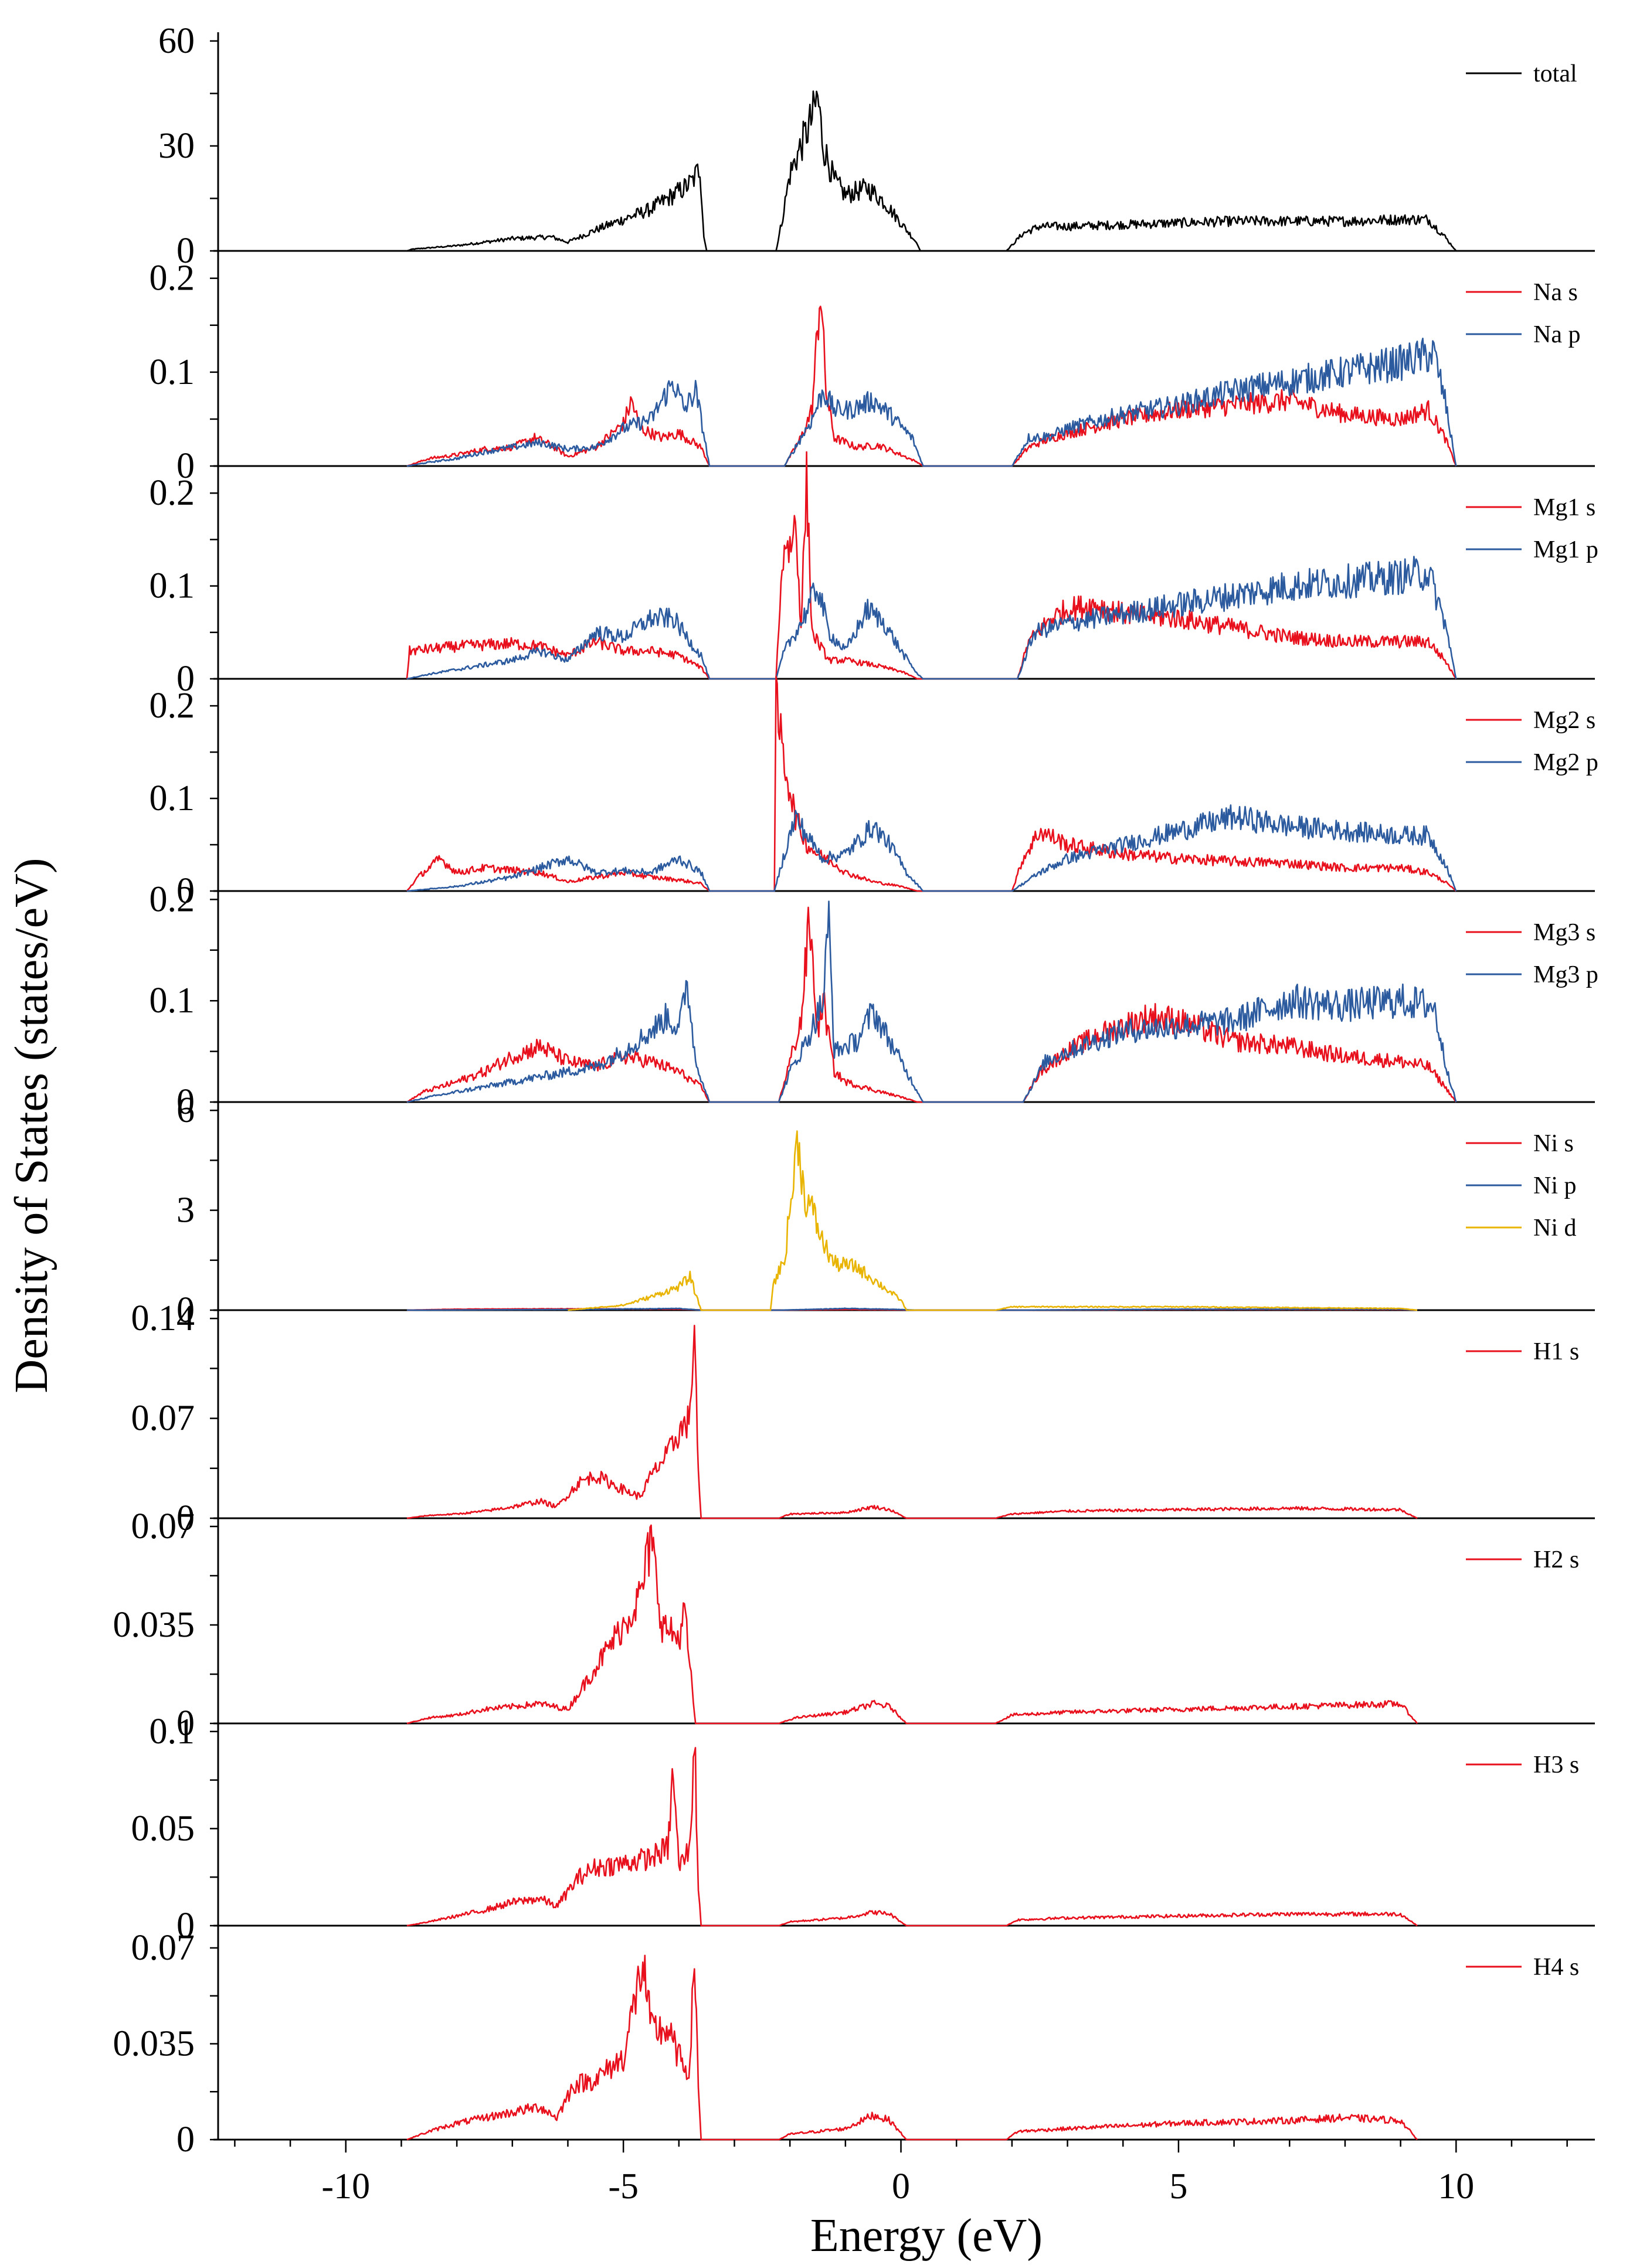  Describe the element at coordinates (932, 618) in the screenshot. I see `series-line-mg1-p` at that location.